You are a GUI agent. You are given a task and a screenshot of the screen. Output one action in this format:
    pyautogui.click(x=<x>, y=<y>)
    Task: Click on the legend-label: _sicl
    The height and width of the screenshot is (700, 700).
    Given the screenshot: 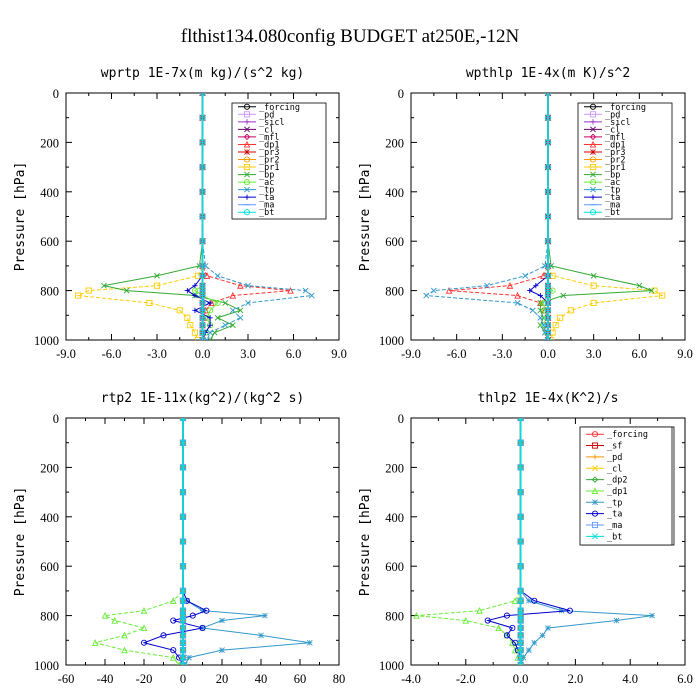 What is the action you would take?
    pyautogui.click(x=272, y=123)
    